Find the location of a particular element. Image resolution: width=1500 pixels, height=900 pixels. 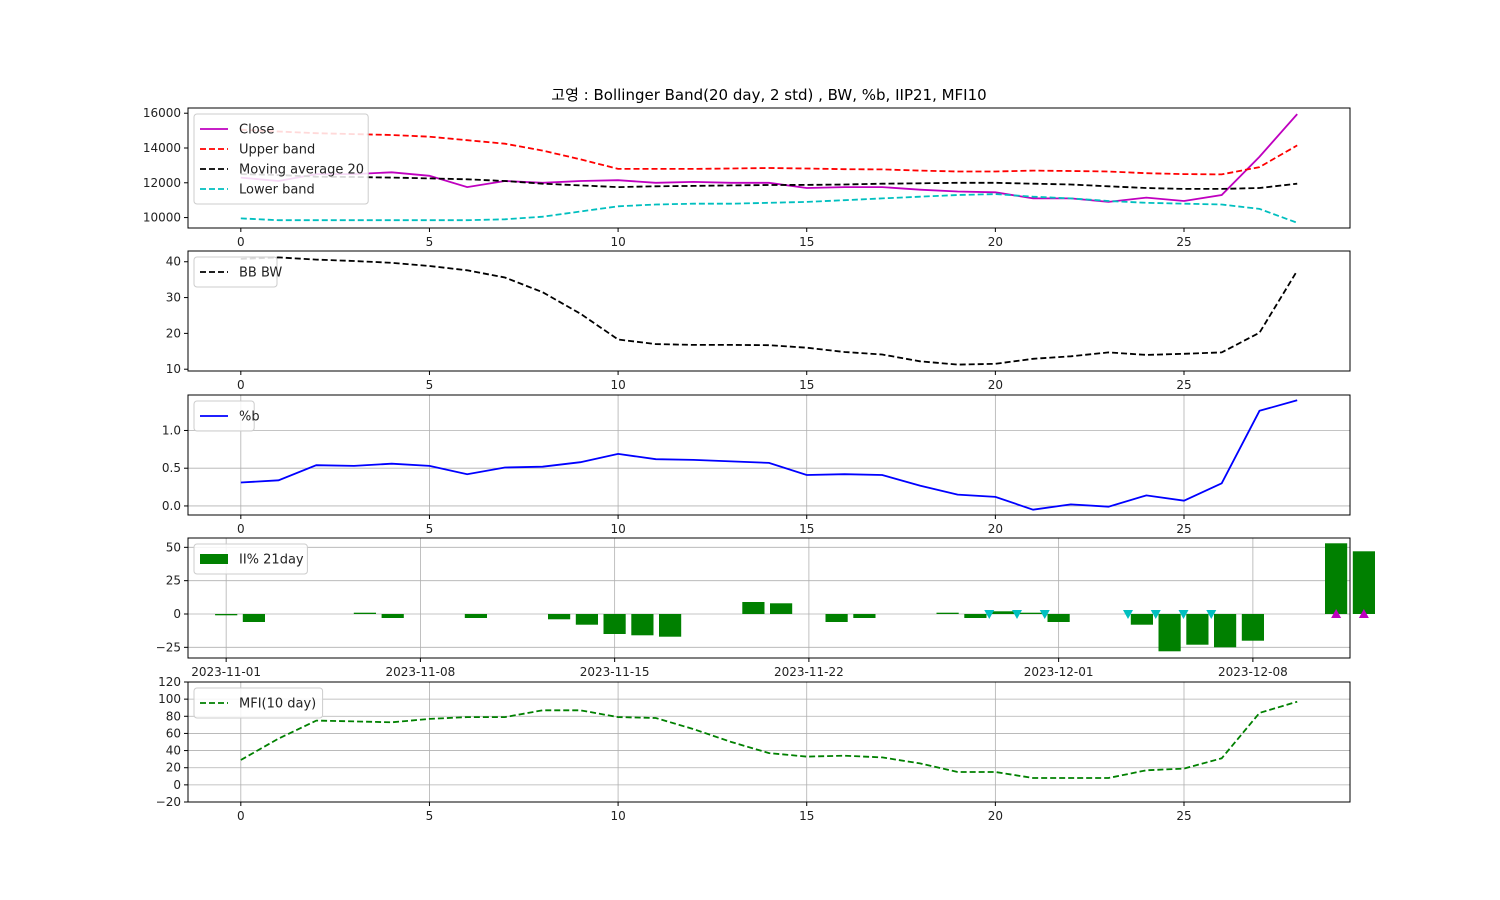

series-line-close is located at coordinates (769, 158).